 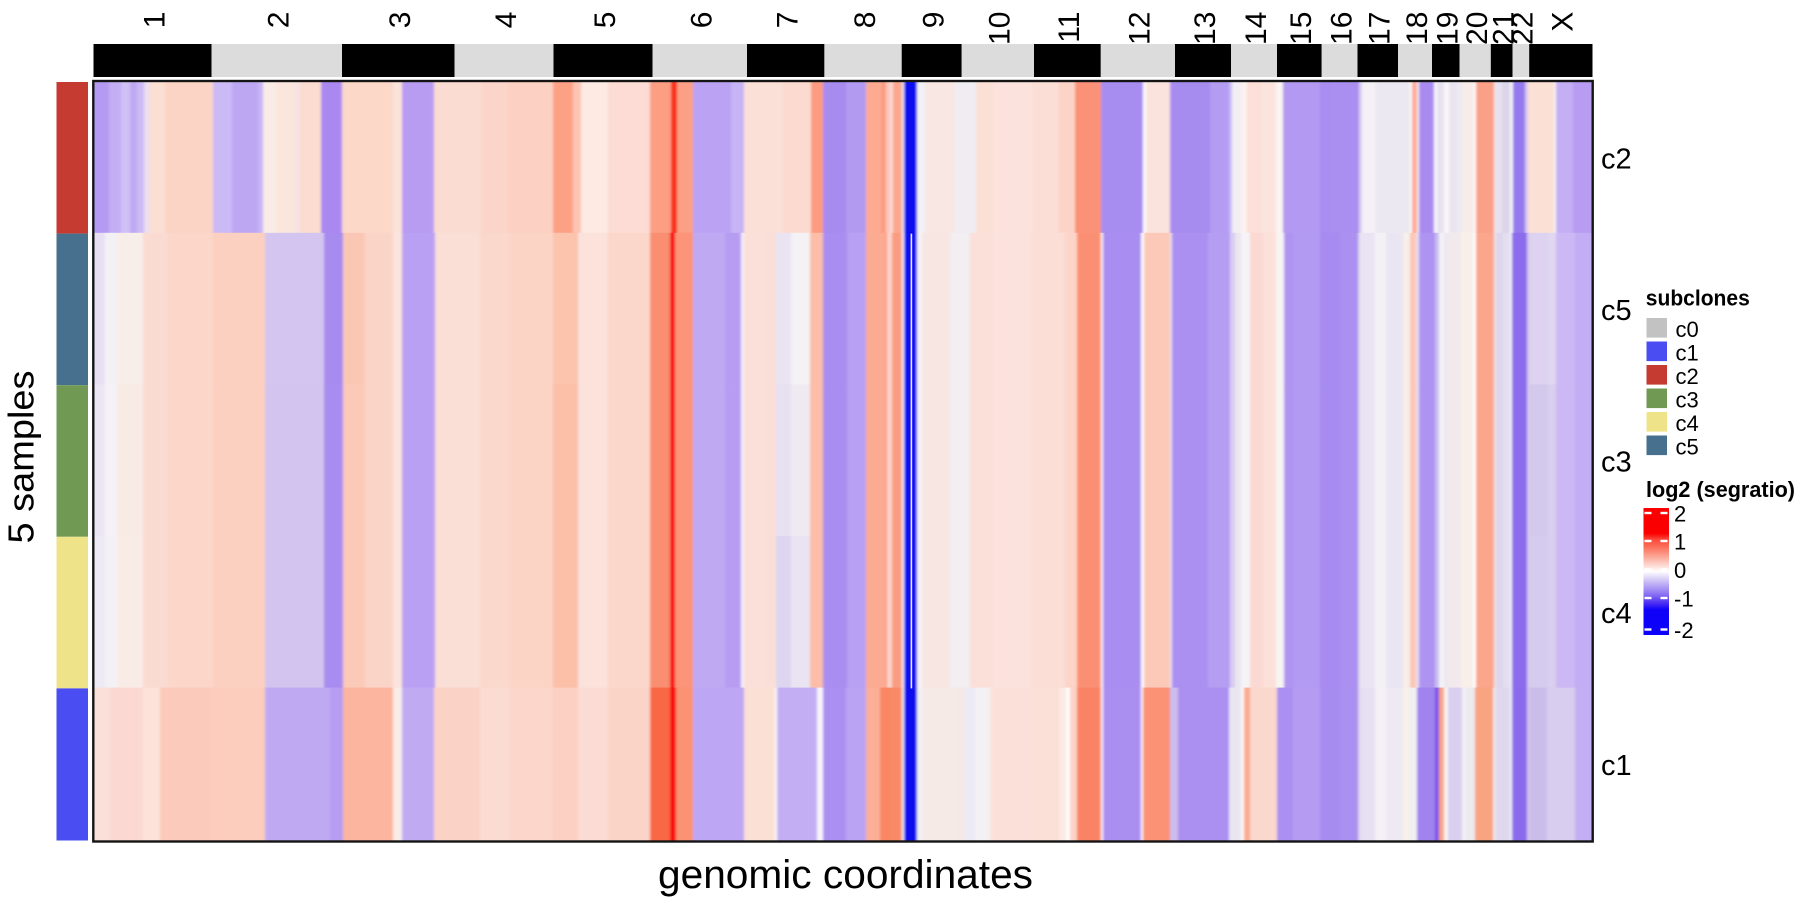 What do you see at coordinates (1205, 28) in the screenshot?
I see `svg-text: 13` at bounding box center [1205, 28].